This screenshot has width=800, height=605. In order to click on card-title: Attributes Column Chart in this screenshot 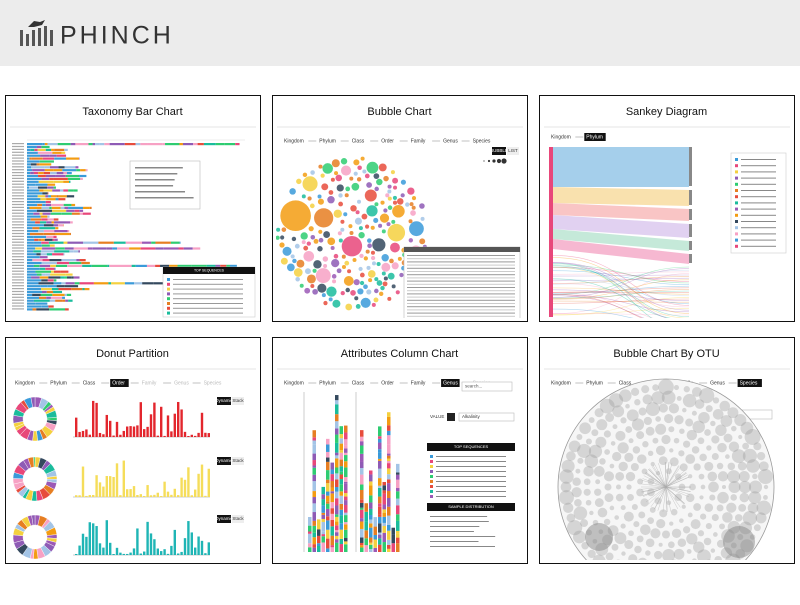, I will do `click(399, 354)`.